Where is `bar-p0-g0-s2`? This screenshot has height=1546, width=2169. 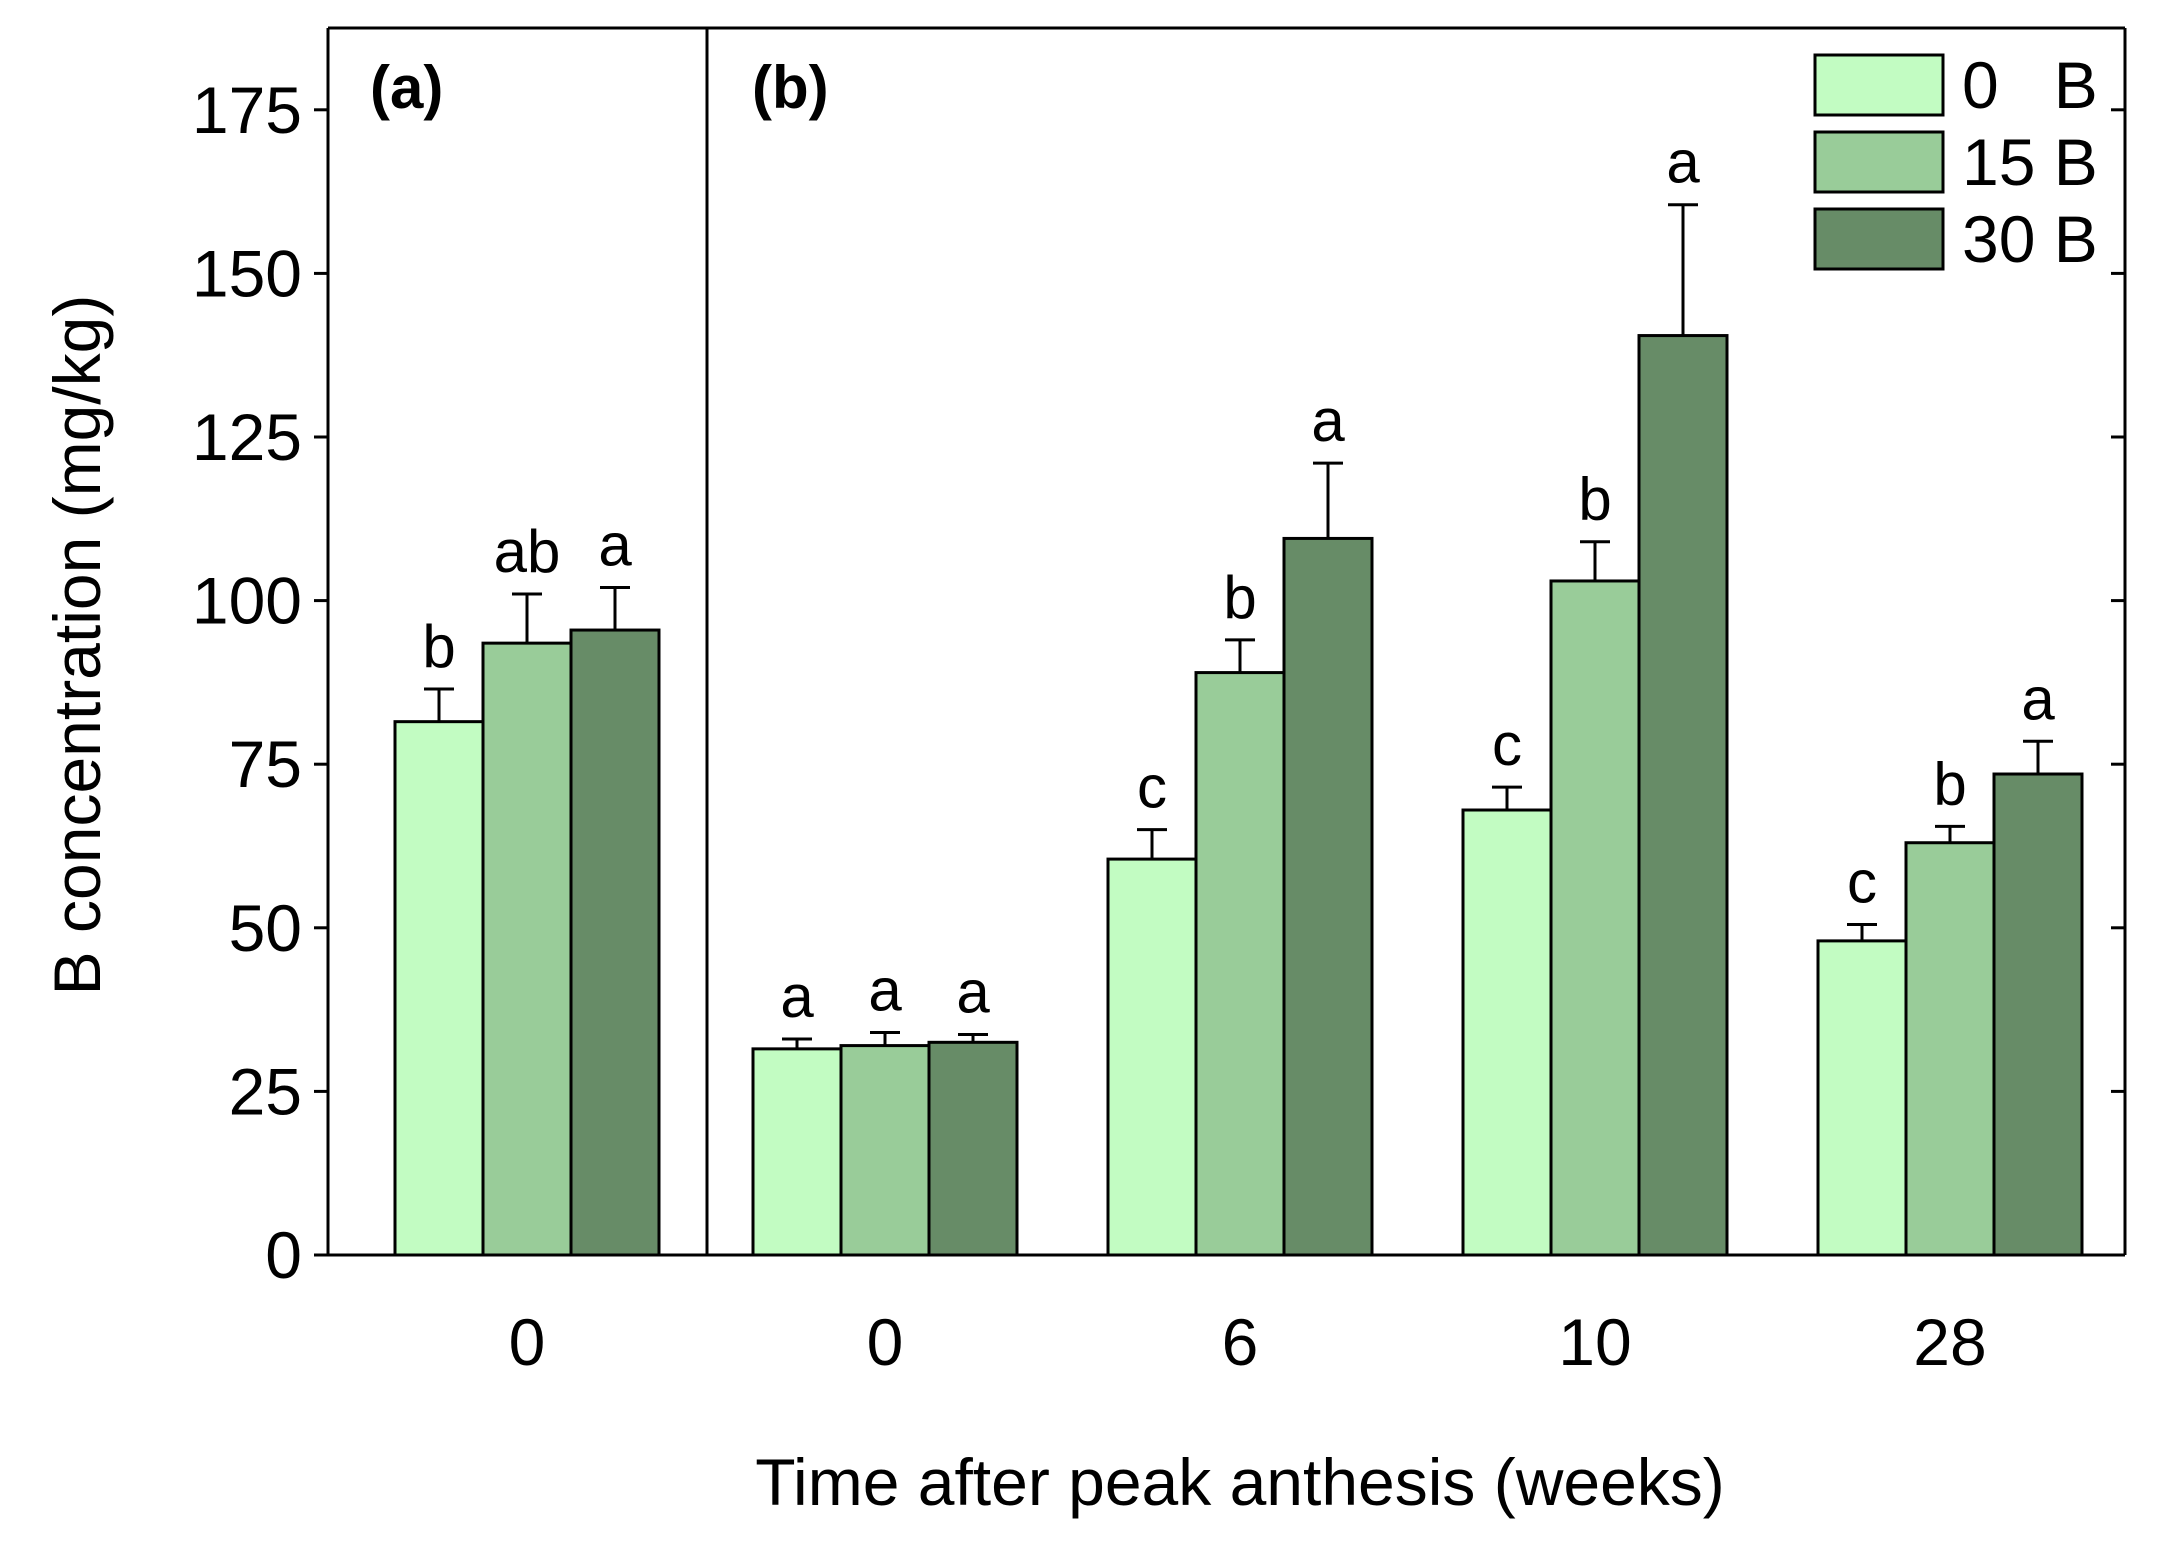 bar-p0-g0-s2 is located at coordinates (615, 942).